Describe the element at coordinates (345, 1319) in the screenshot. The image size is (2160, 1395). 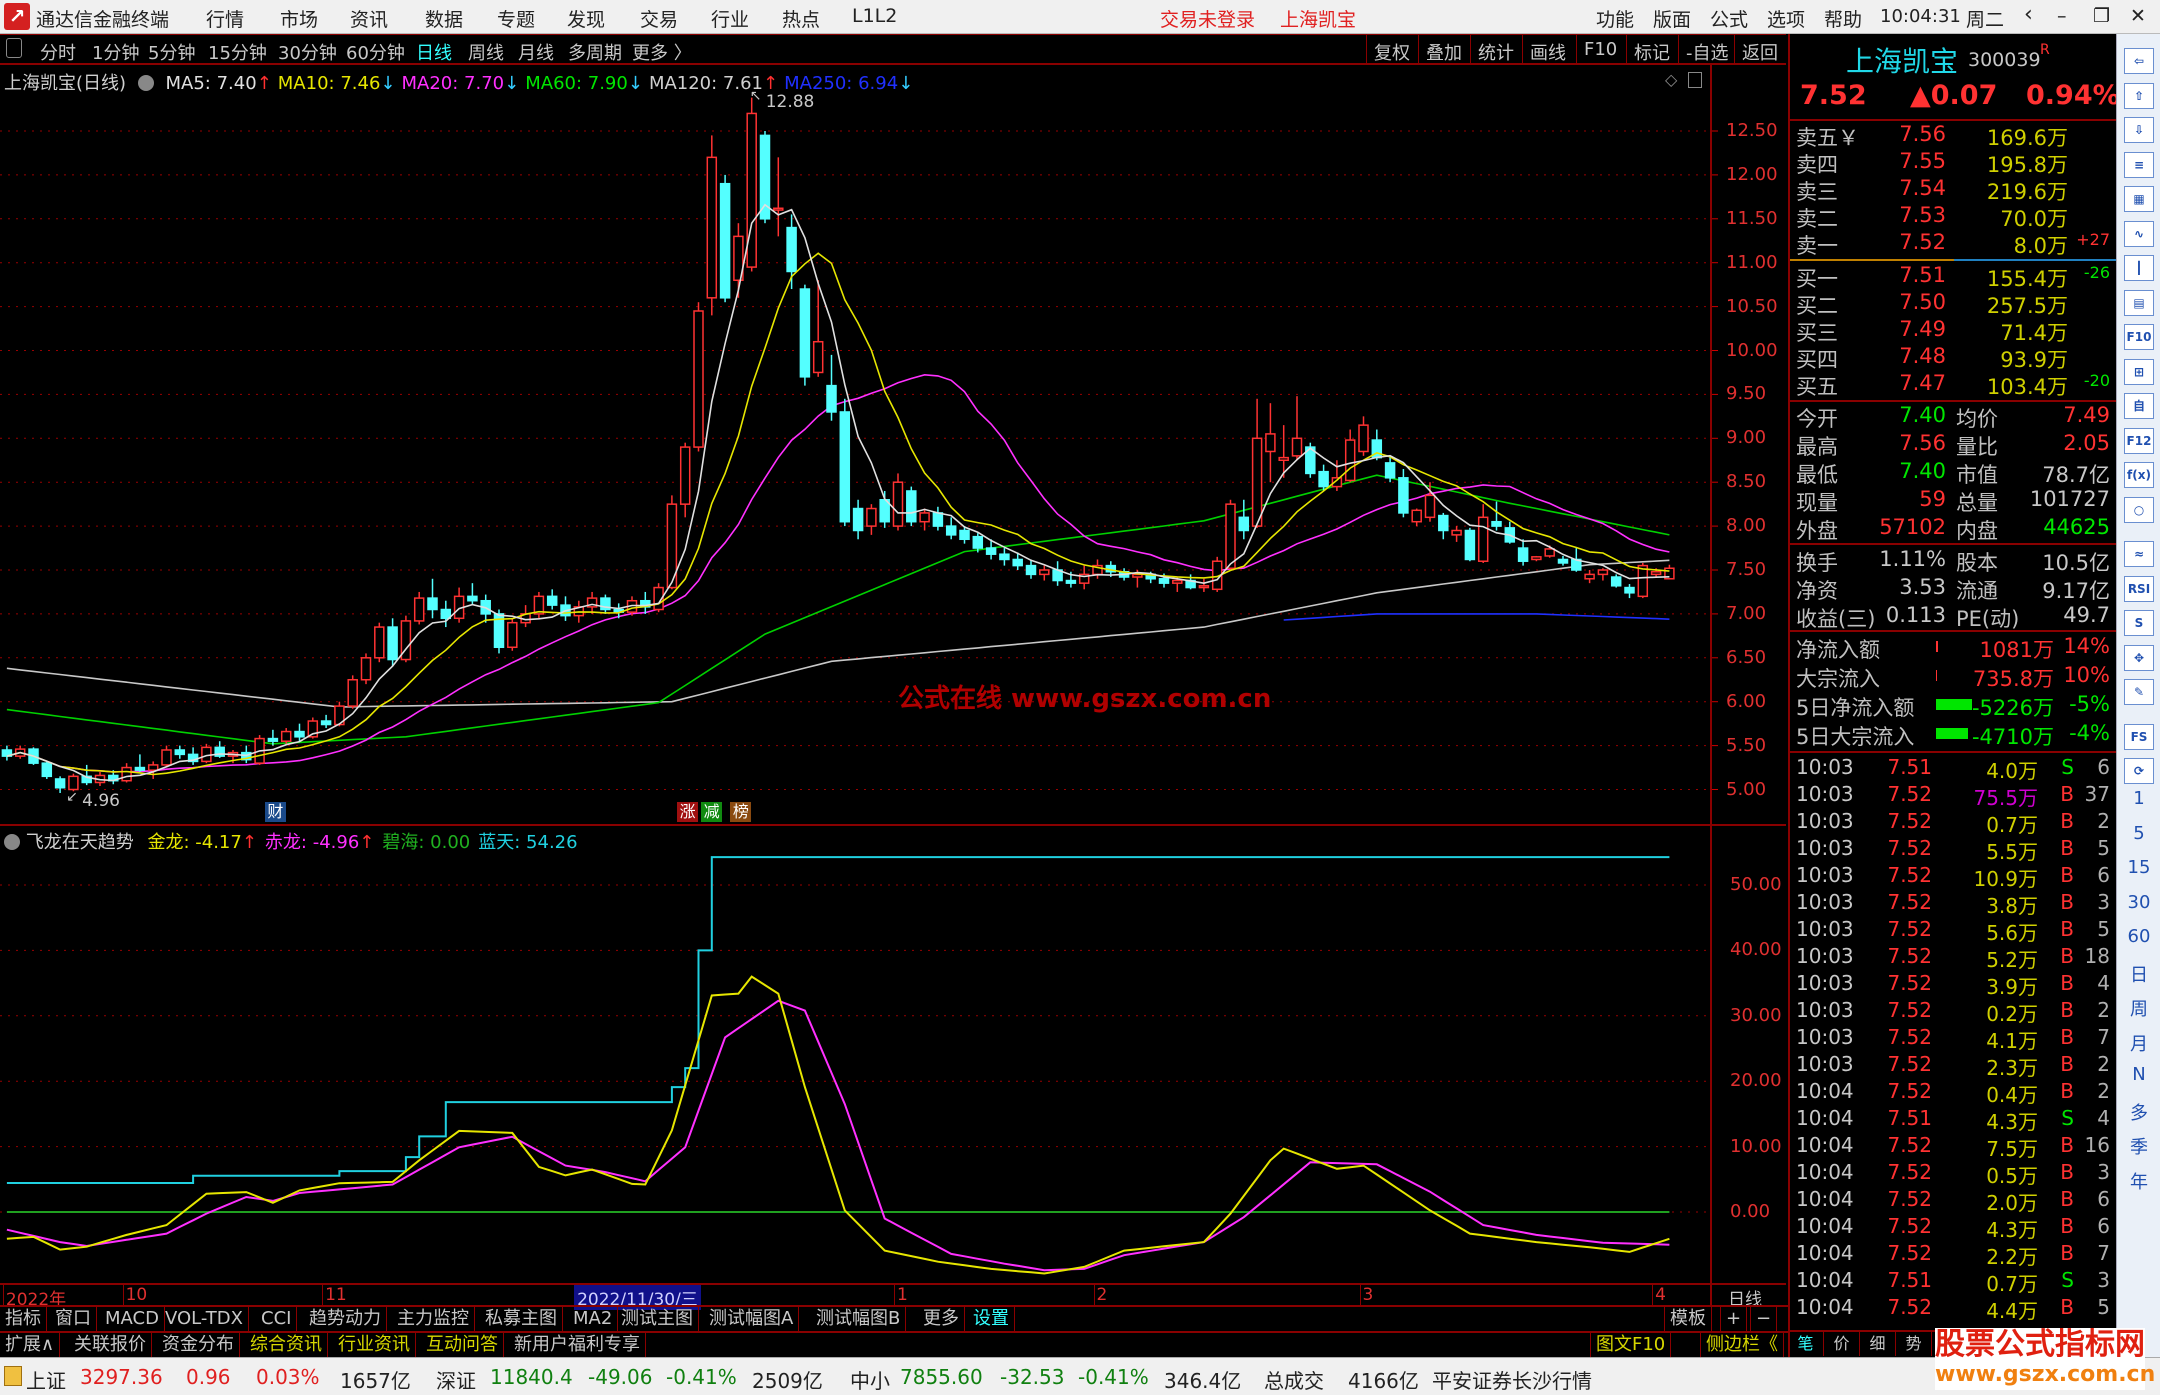
I see `tab-5: 趋势动力` at that location.